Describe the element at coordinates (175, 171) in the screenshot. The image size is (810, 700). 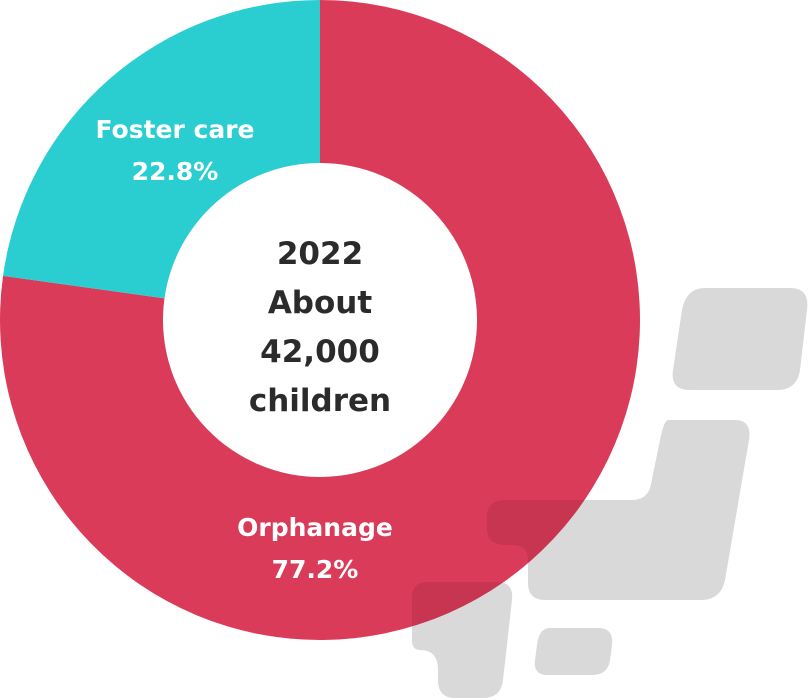
I see `slice-label-value: 22.8%` at that location.